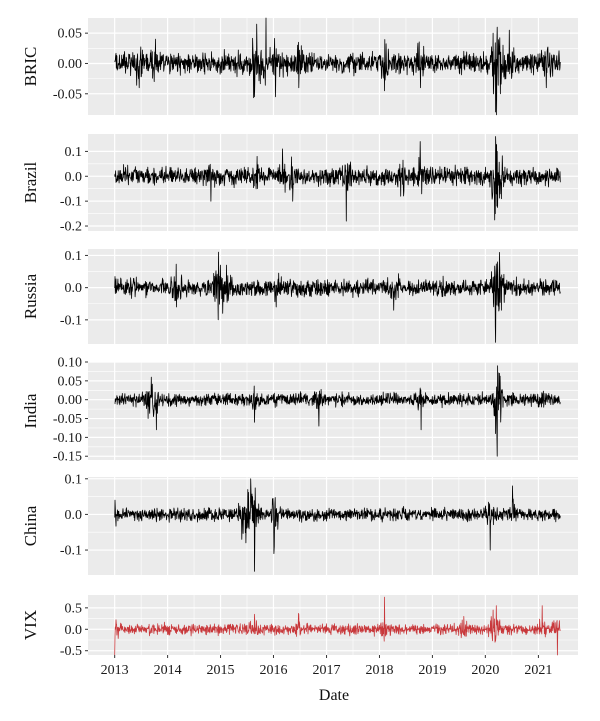 This screenshot has height=721, width=600. Describe the element at coordinates (30, 525) in the screenshot. I see `panel-label-china: China` at that location.